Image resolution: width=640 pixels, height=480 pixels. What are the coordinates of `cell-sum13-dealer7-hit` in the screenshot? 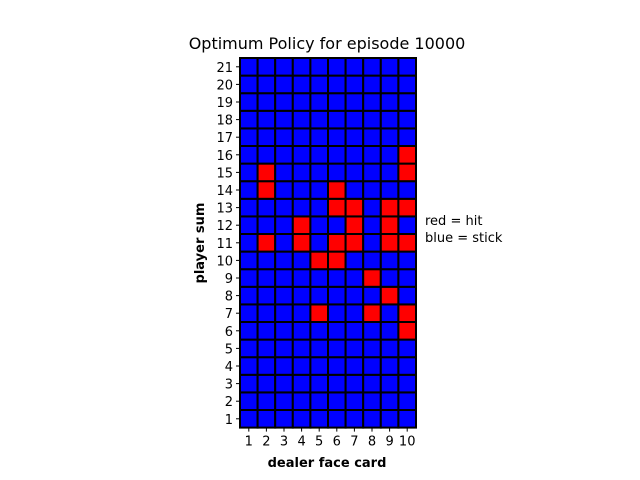 It's located at (354, 207).